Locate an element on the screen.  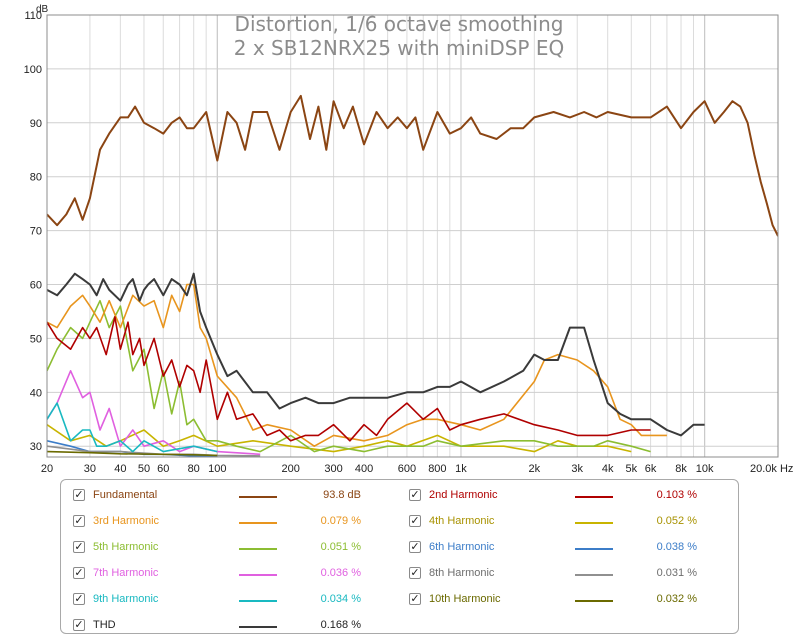
x-tick-label: 40 is located at coordinates (120, 469).